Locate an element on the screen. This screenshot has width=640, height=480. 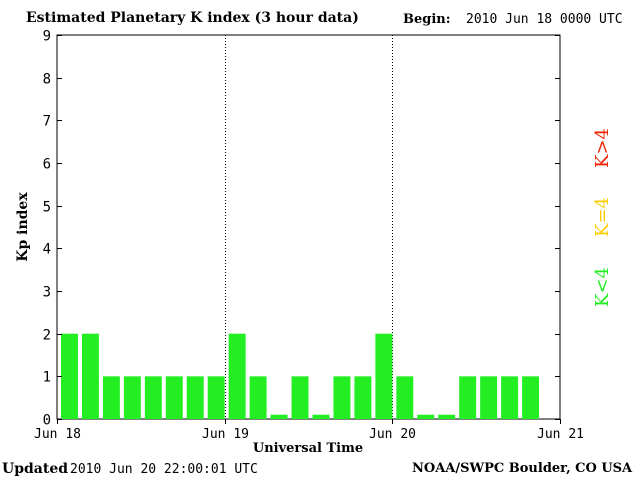
y-tick-label: 4 is located at coordinates (47, 250).